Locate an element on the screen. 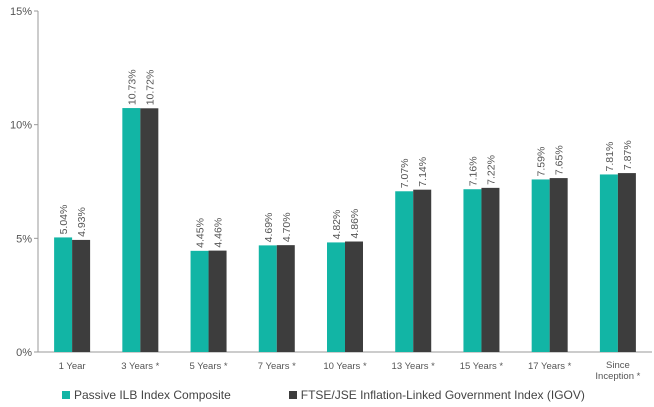 This screenshot has height=407, width=654. x-tick-label: 3 Years * is located at coordinates (140, 366).